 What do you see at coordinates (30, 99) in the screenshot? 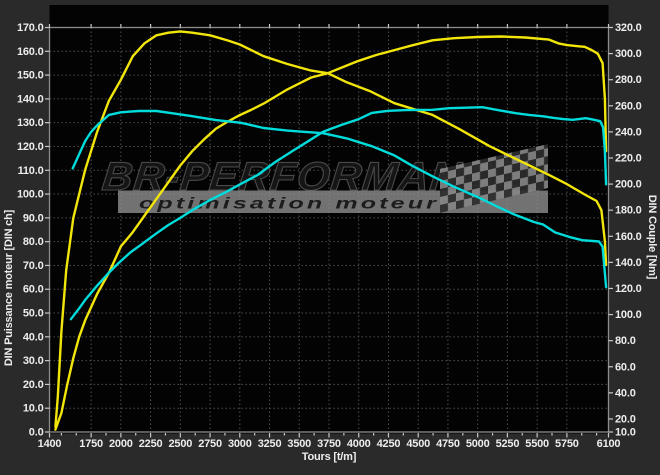
I see `left-tick-label: 140.0` at bounding box center [30, 99].